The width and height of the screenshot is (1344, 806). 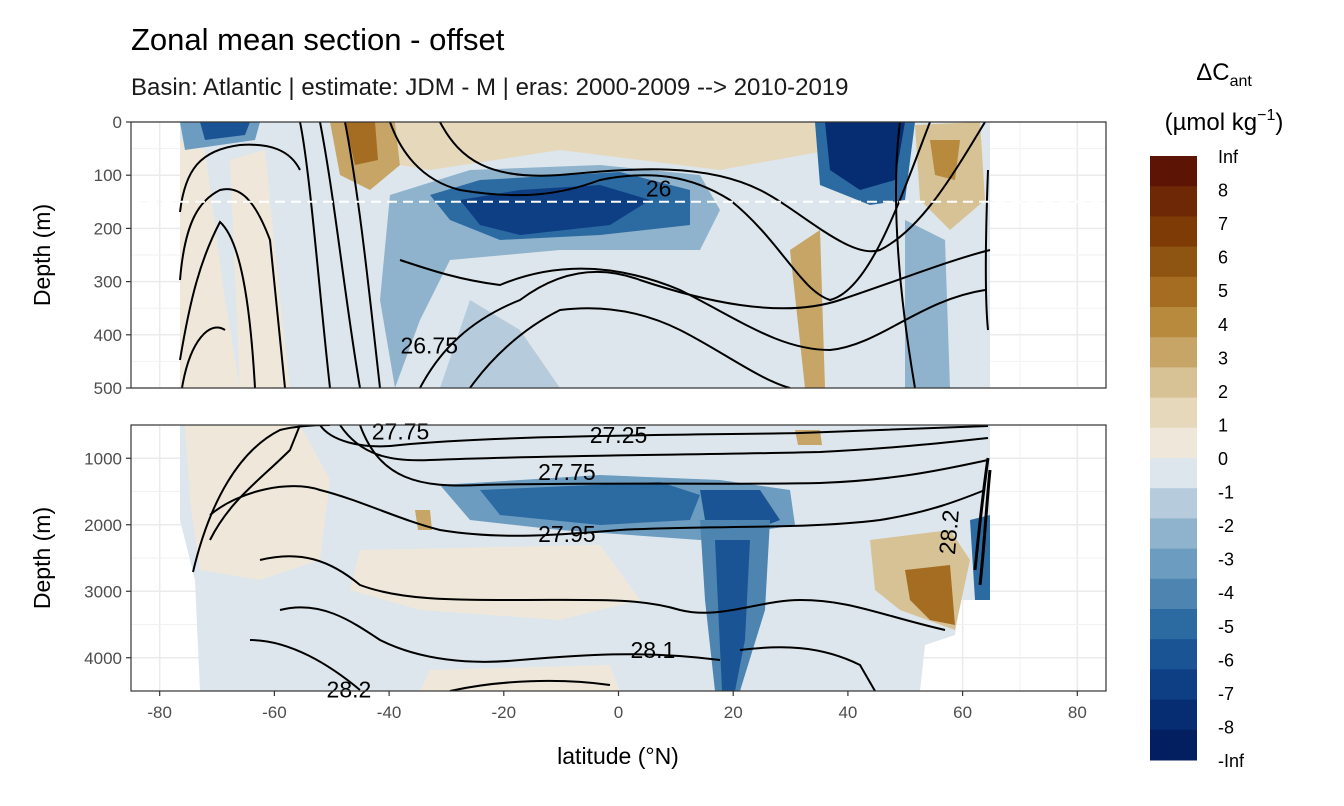 What do you see at coordinates (1224, 74) in the screenshot?
I see `legend-title: ΔCant` at bounding box center [1224, 74].